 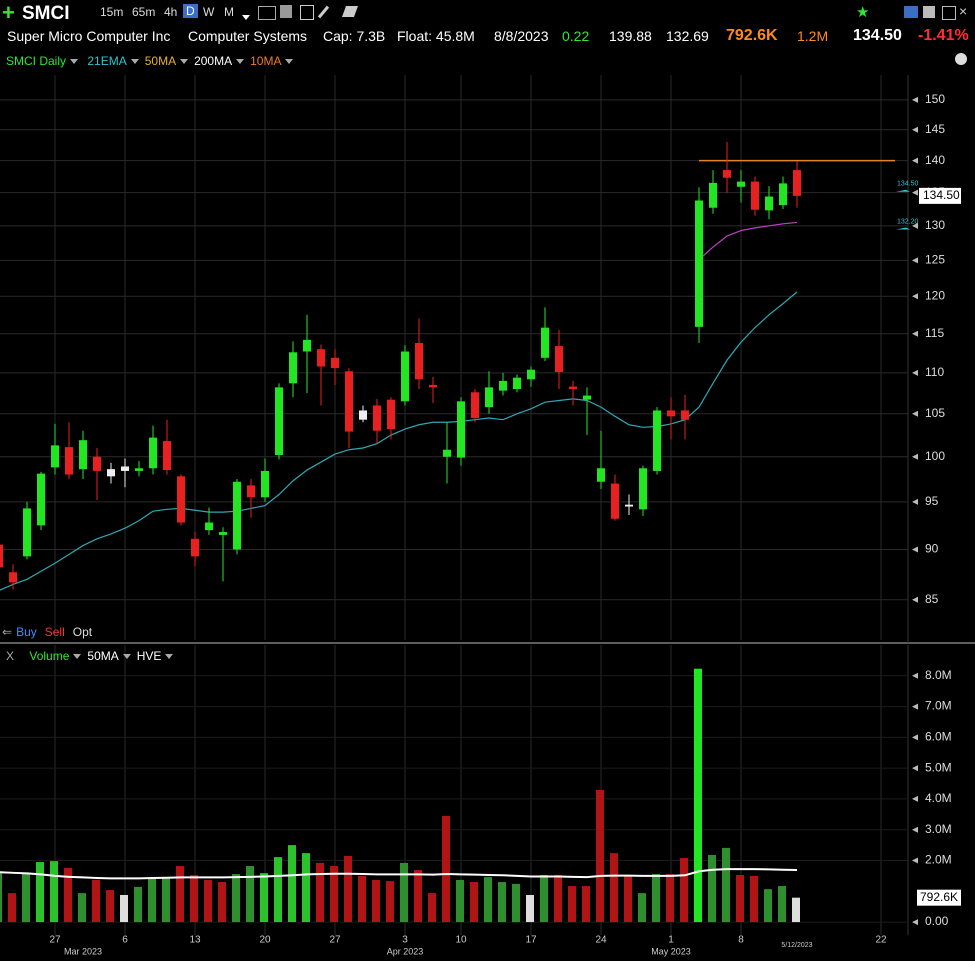 I want to click on timeframe: 15m, so click(x=112, y=12).